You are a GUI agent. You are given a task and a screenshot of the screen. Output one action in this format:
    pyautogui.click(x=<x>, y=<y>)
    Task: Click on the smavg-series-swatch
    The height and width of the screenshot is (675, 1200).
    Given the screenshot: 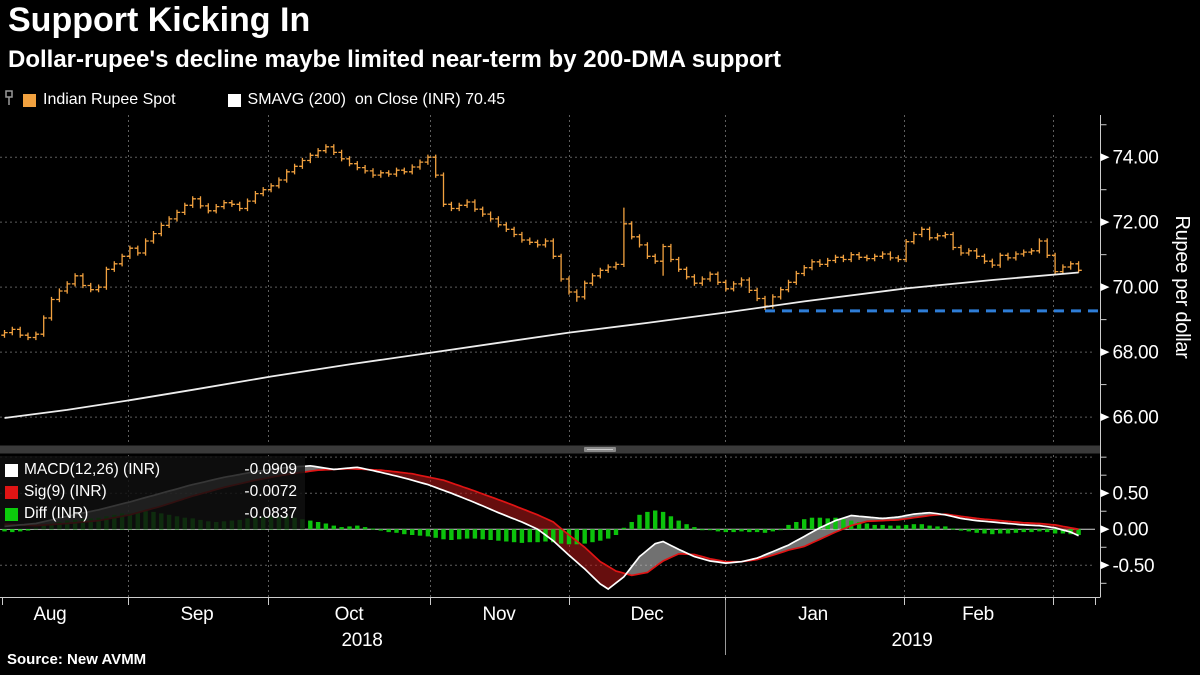 What is the action you would take?
    pyautogui.click(x=234, y=100)
    